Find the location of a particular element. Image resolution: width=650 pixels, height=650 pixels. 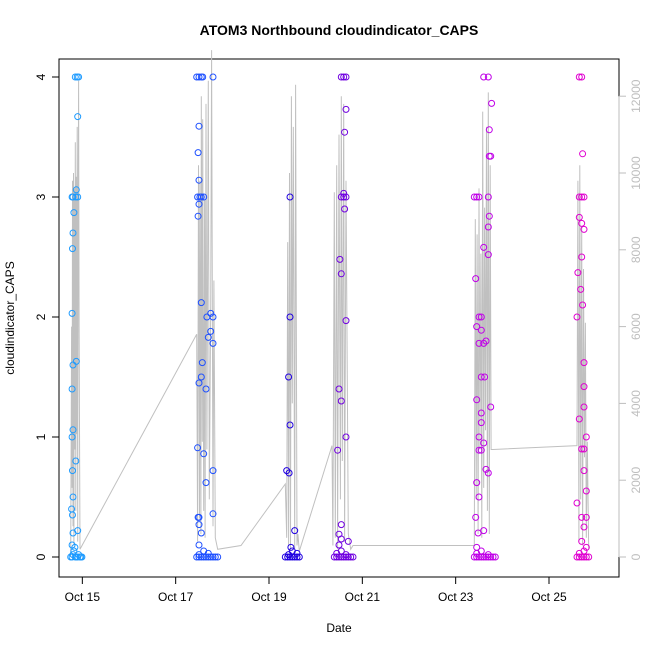

y2-tick-label: 4000 is located at coordinates (636, 403).